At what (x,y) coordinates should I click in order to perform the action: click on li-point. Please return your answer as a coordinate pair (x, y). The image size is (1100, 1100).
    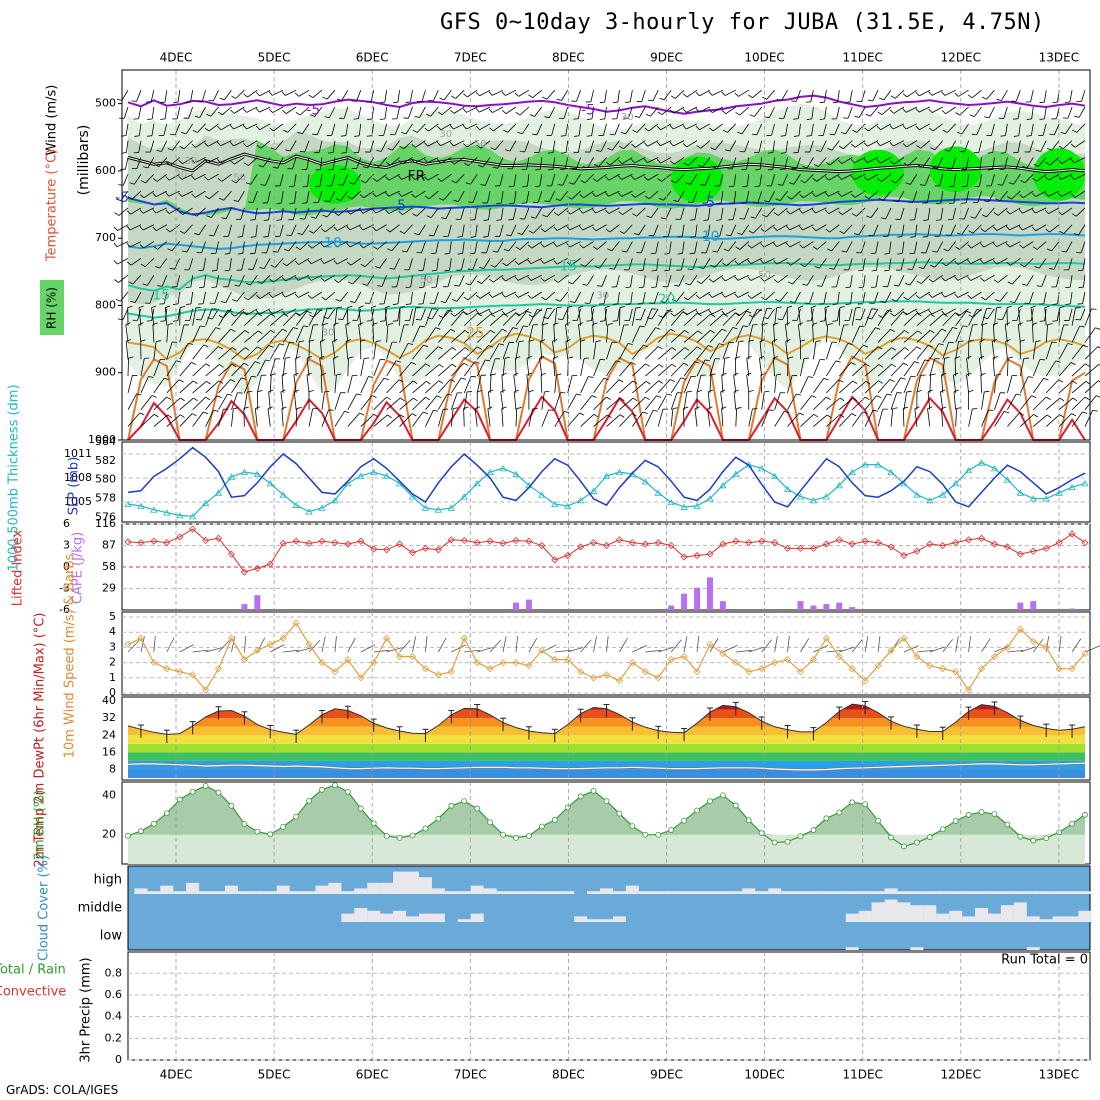
    Looking at the image, I should click on (632, 543).